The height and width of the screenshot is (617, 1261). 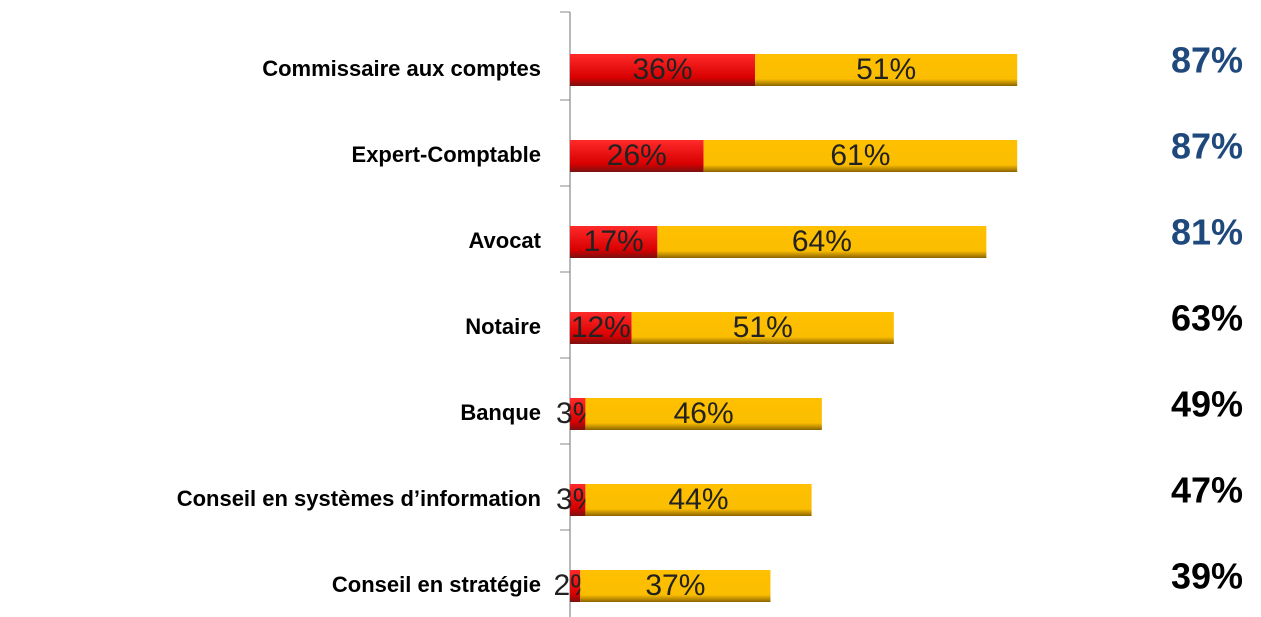 I want to click on value-label: 44%, so click(x=698, y=499).